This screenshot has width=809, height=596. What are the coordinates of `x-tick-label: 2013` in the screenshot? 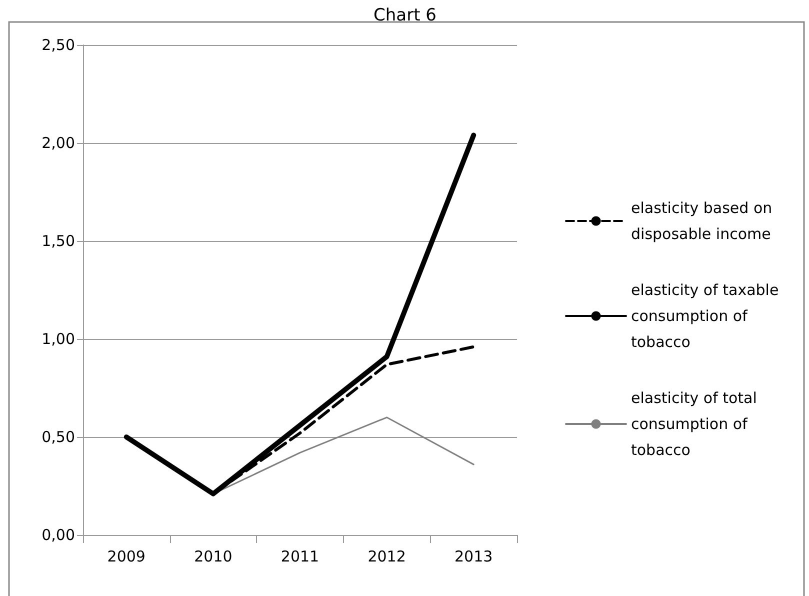 It's located at (473, 557).